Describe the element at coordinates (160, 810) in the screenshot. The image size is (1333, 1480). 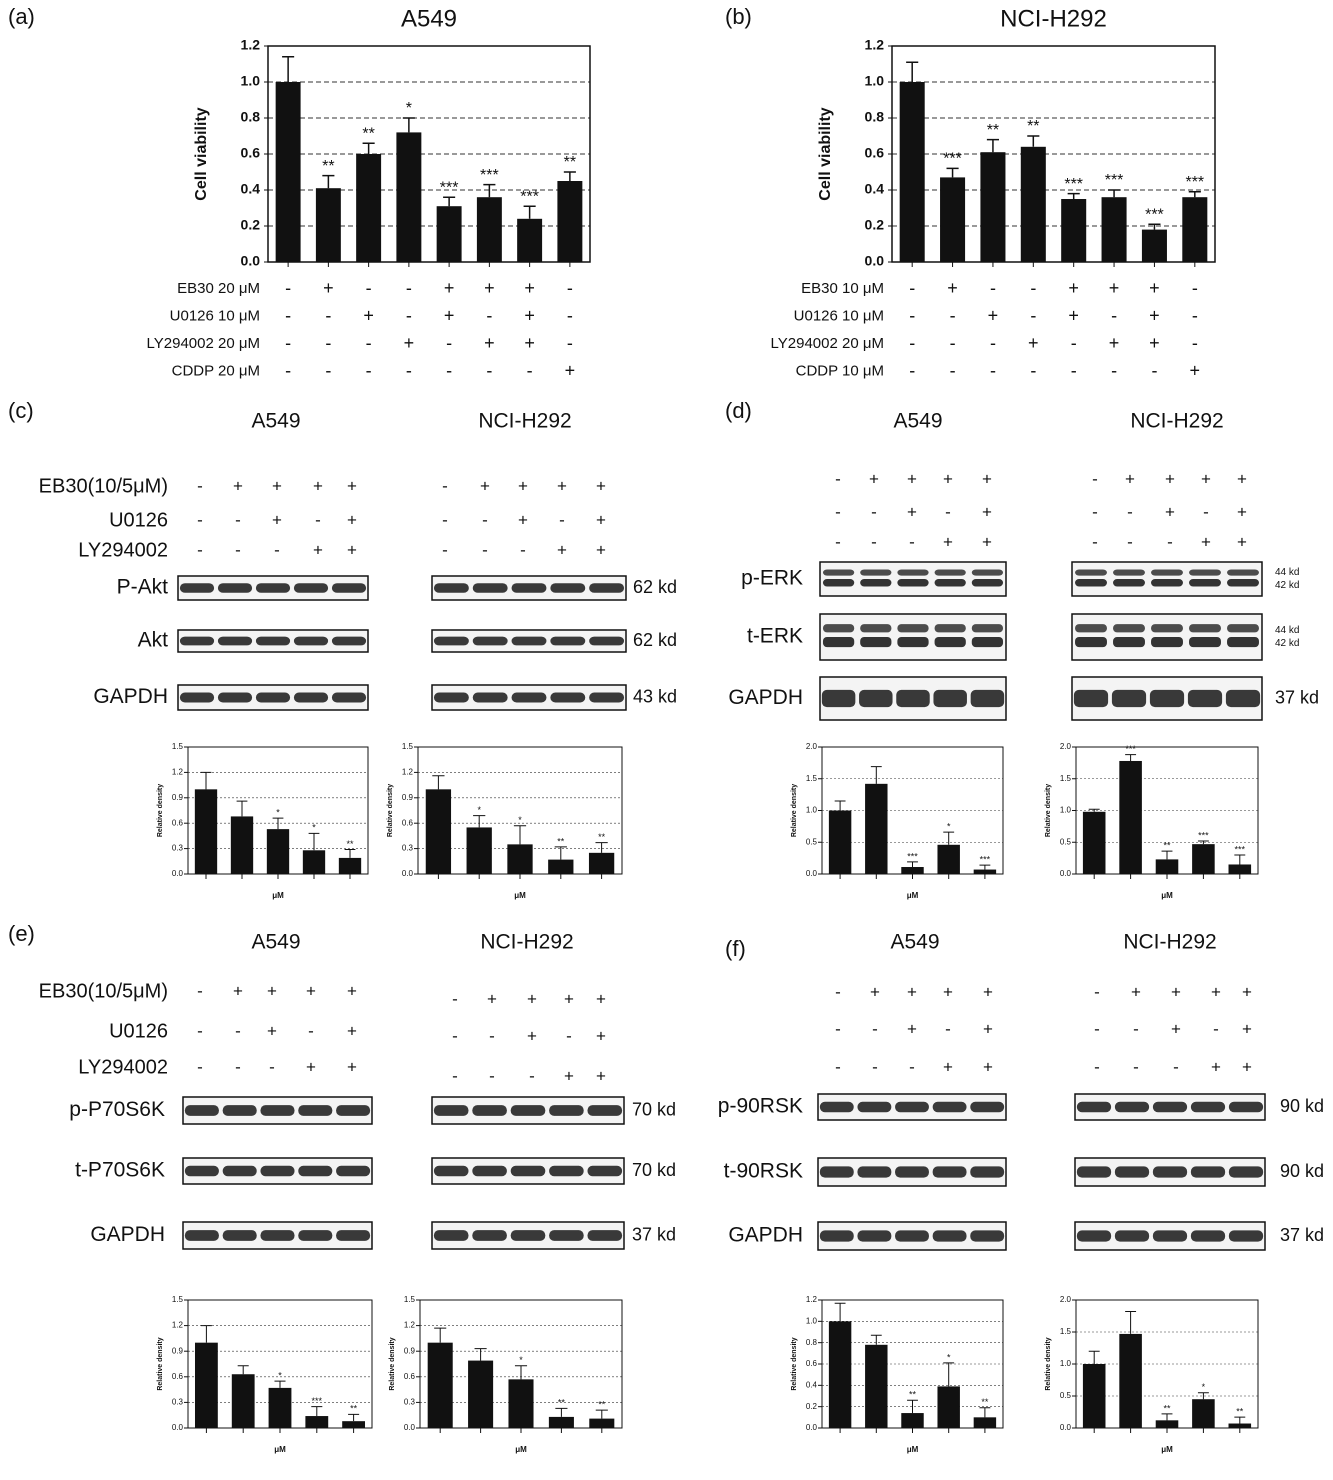
I see `y-axis-label: Relative density` at that location.